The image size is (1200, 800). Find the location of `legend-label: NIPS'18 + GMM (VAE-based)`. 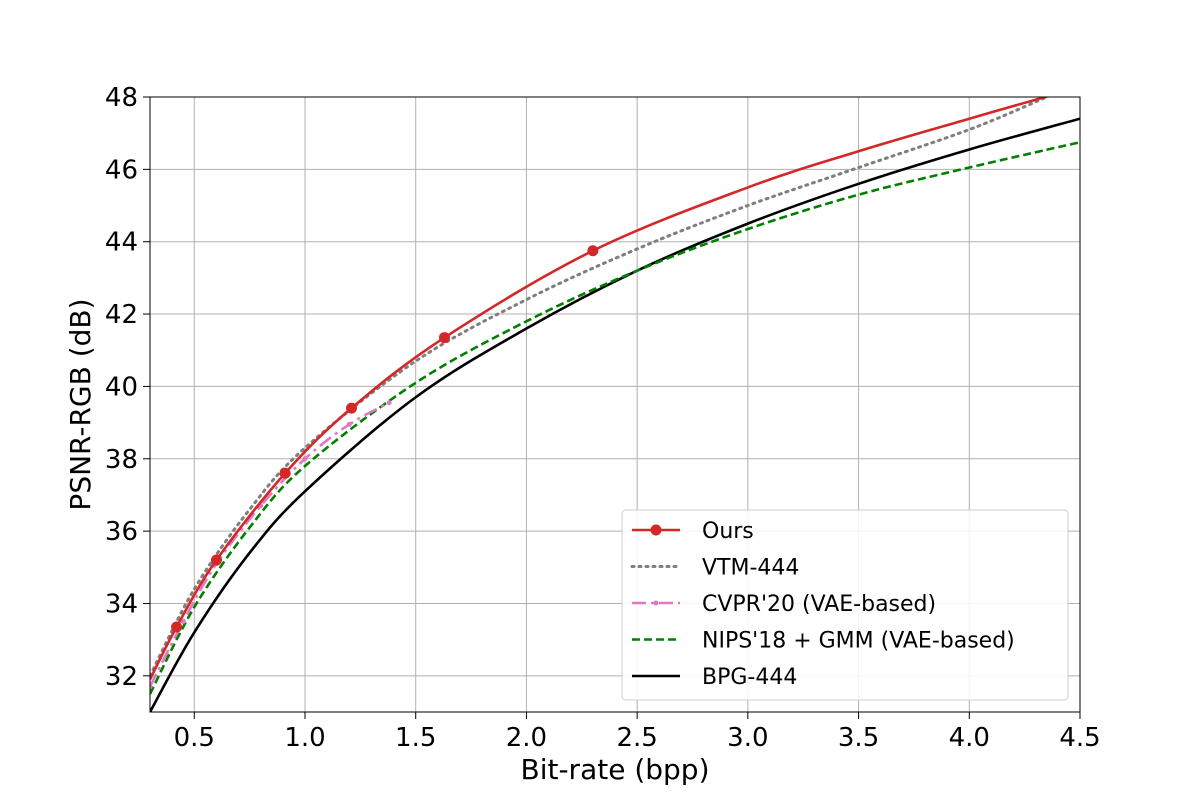

legend-label: NIPS'18 + GMM (VAE-based) is located at coordinates (858, 641).